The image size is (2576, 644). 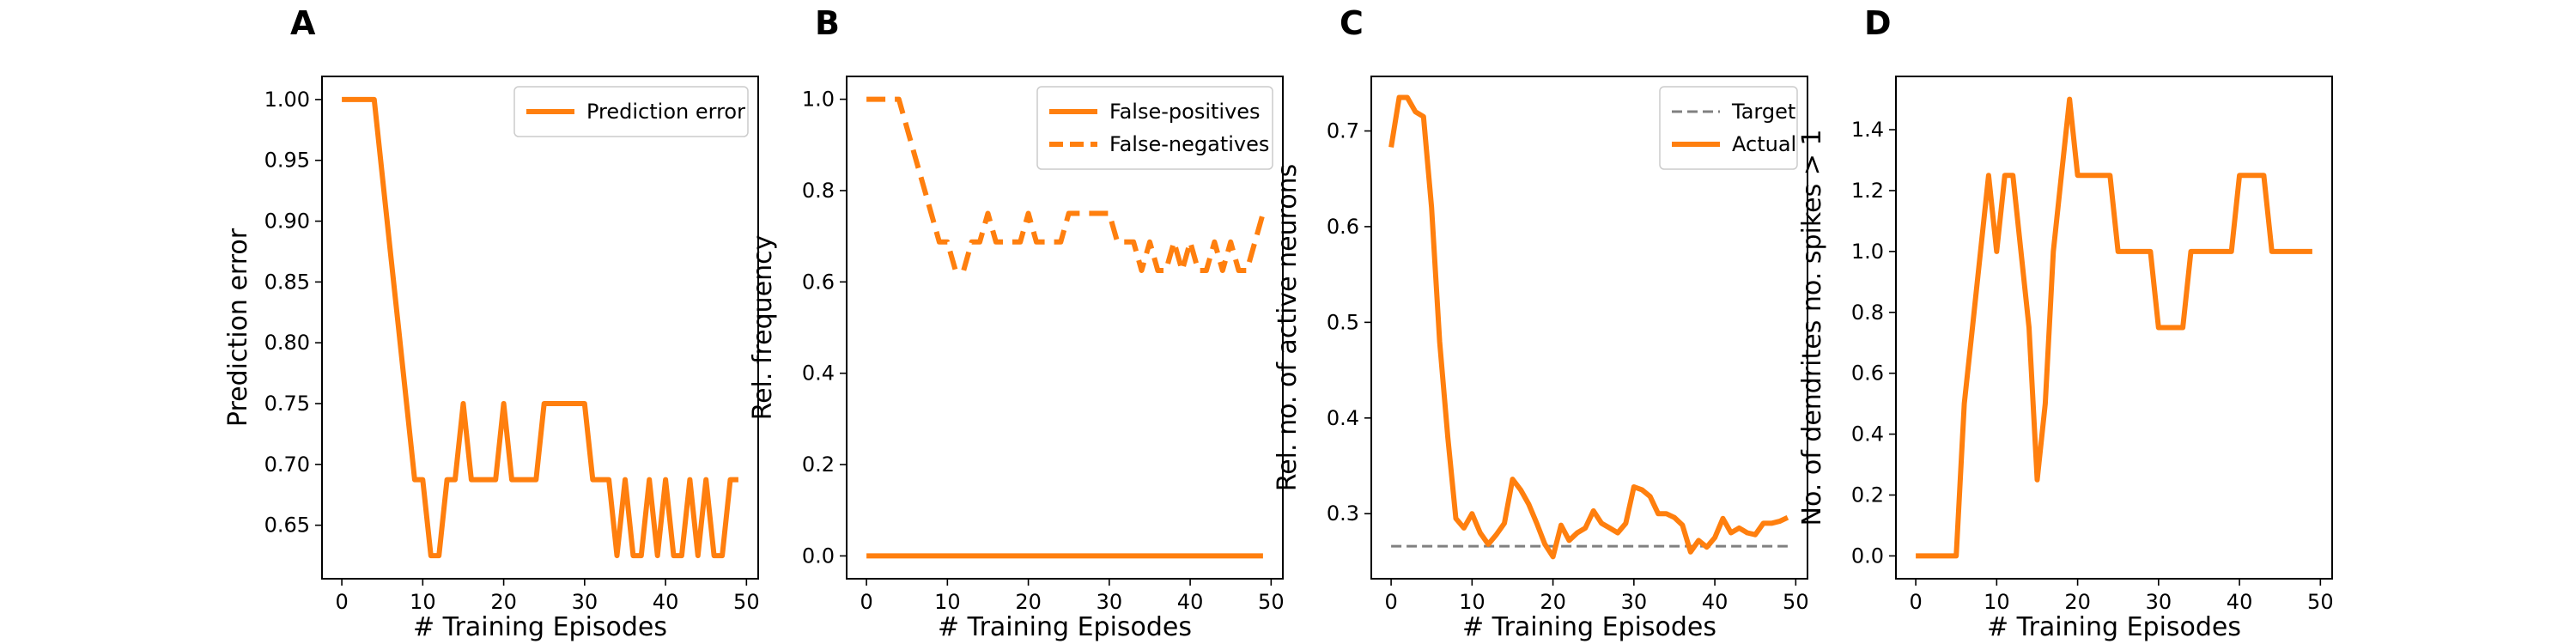 I want to click on y-tick-label: 0.80, so click(x=287, y=343).